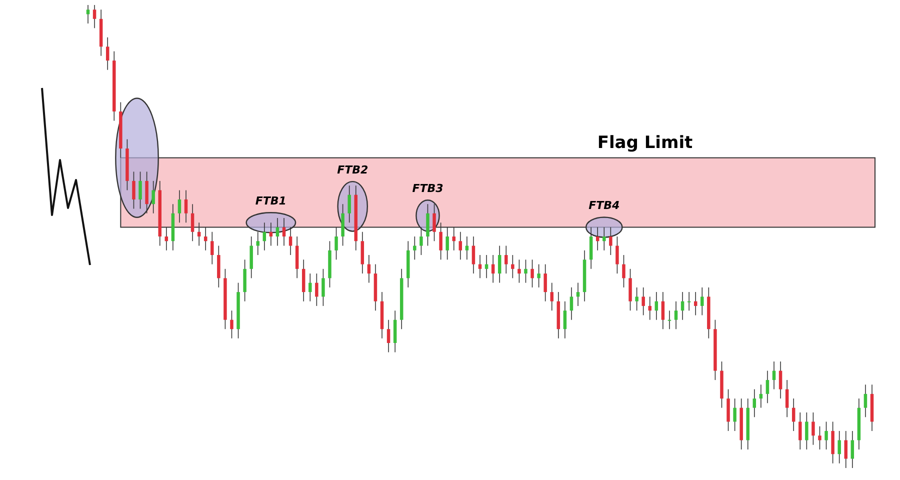 The image size is (900, 480). Describe the element at coordinates (428, 189) in the screenshot. I see `annotation: FTB3` at that location.